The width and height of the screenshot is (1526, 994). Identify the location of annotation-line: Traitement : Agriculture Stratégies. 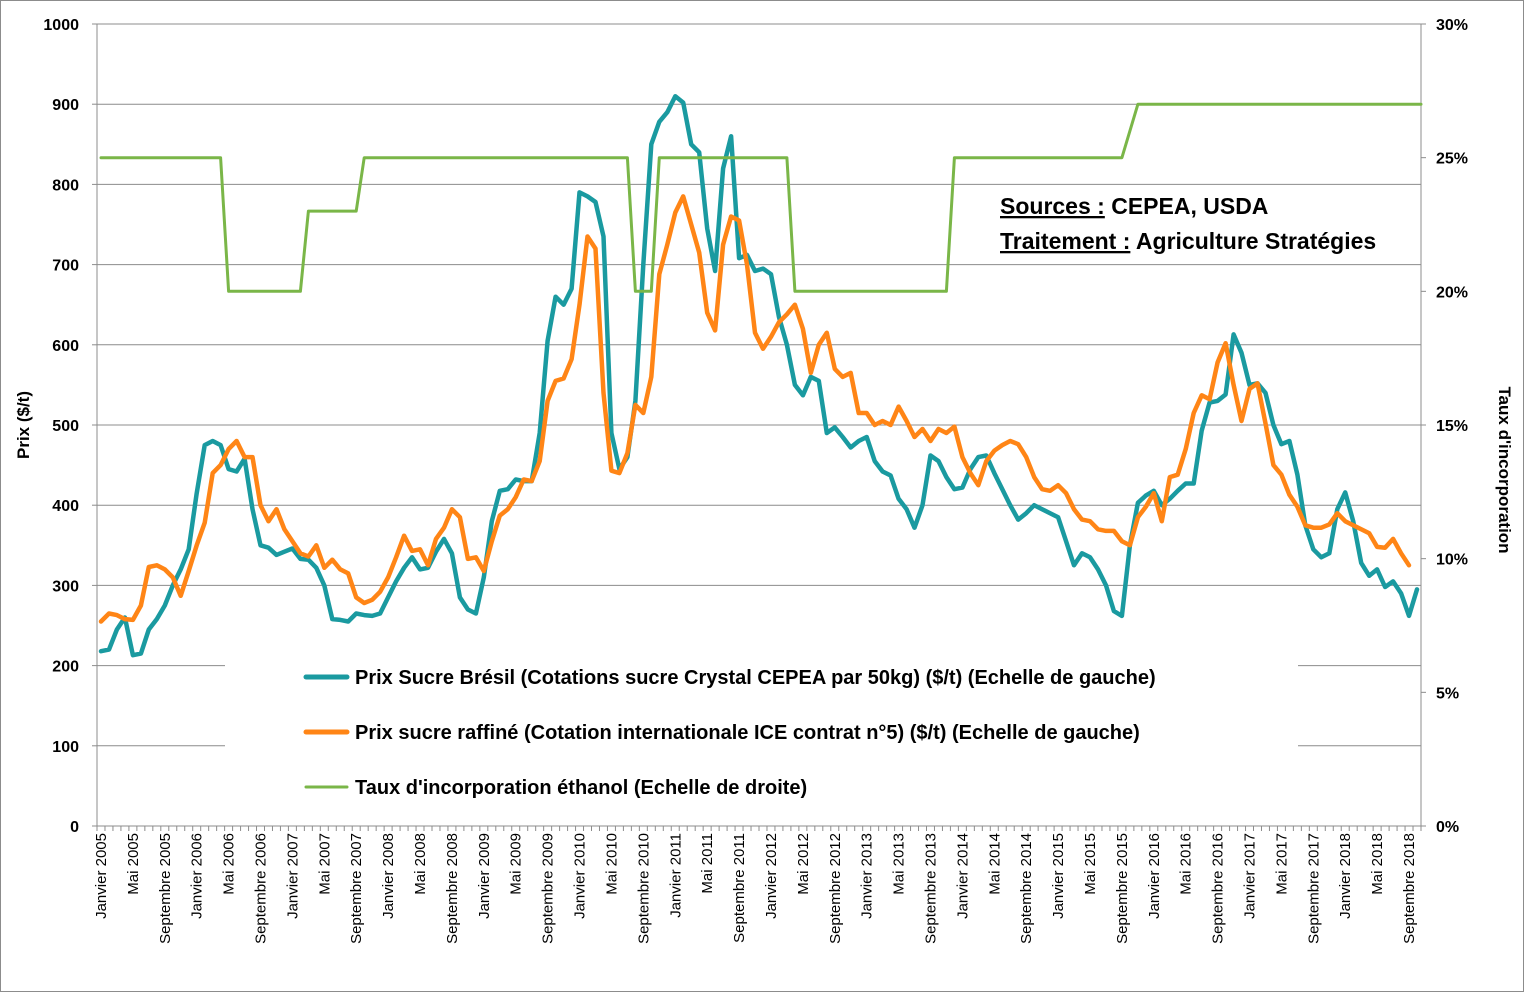
(1188, 241).